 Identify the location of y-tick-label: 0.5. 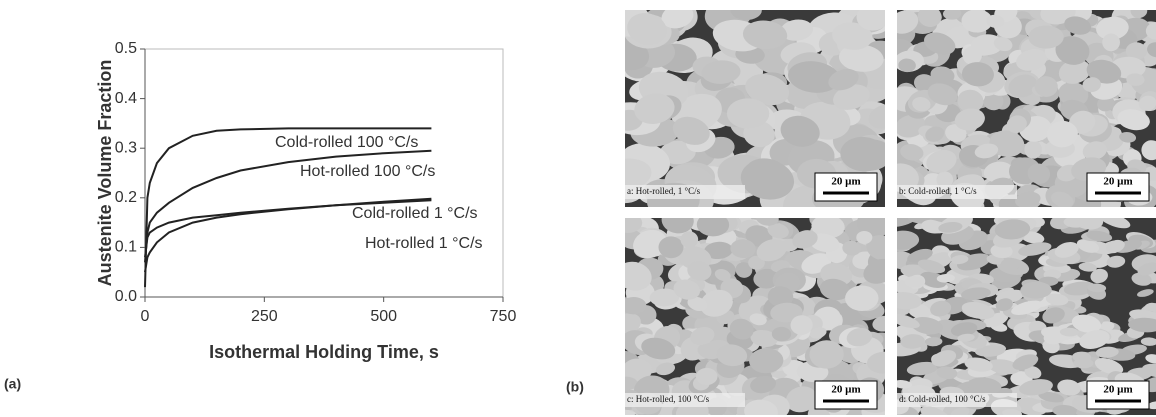
(126, 48).